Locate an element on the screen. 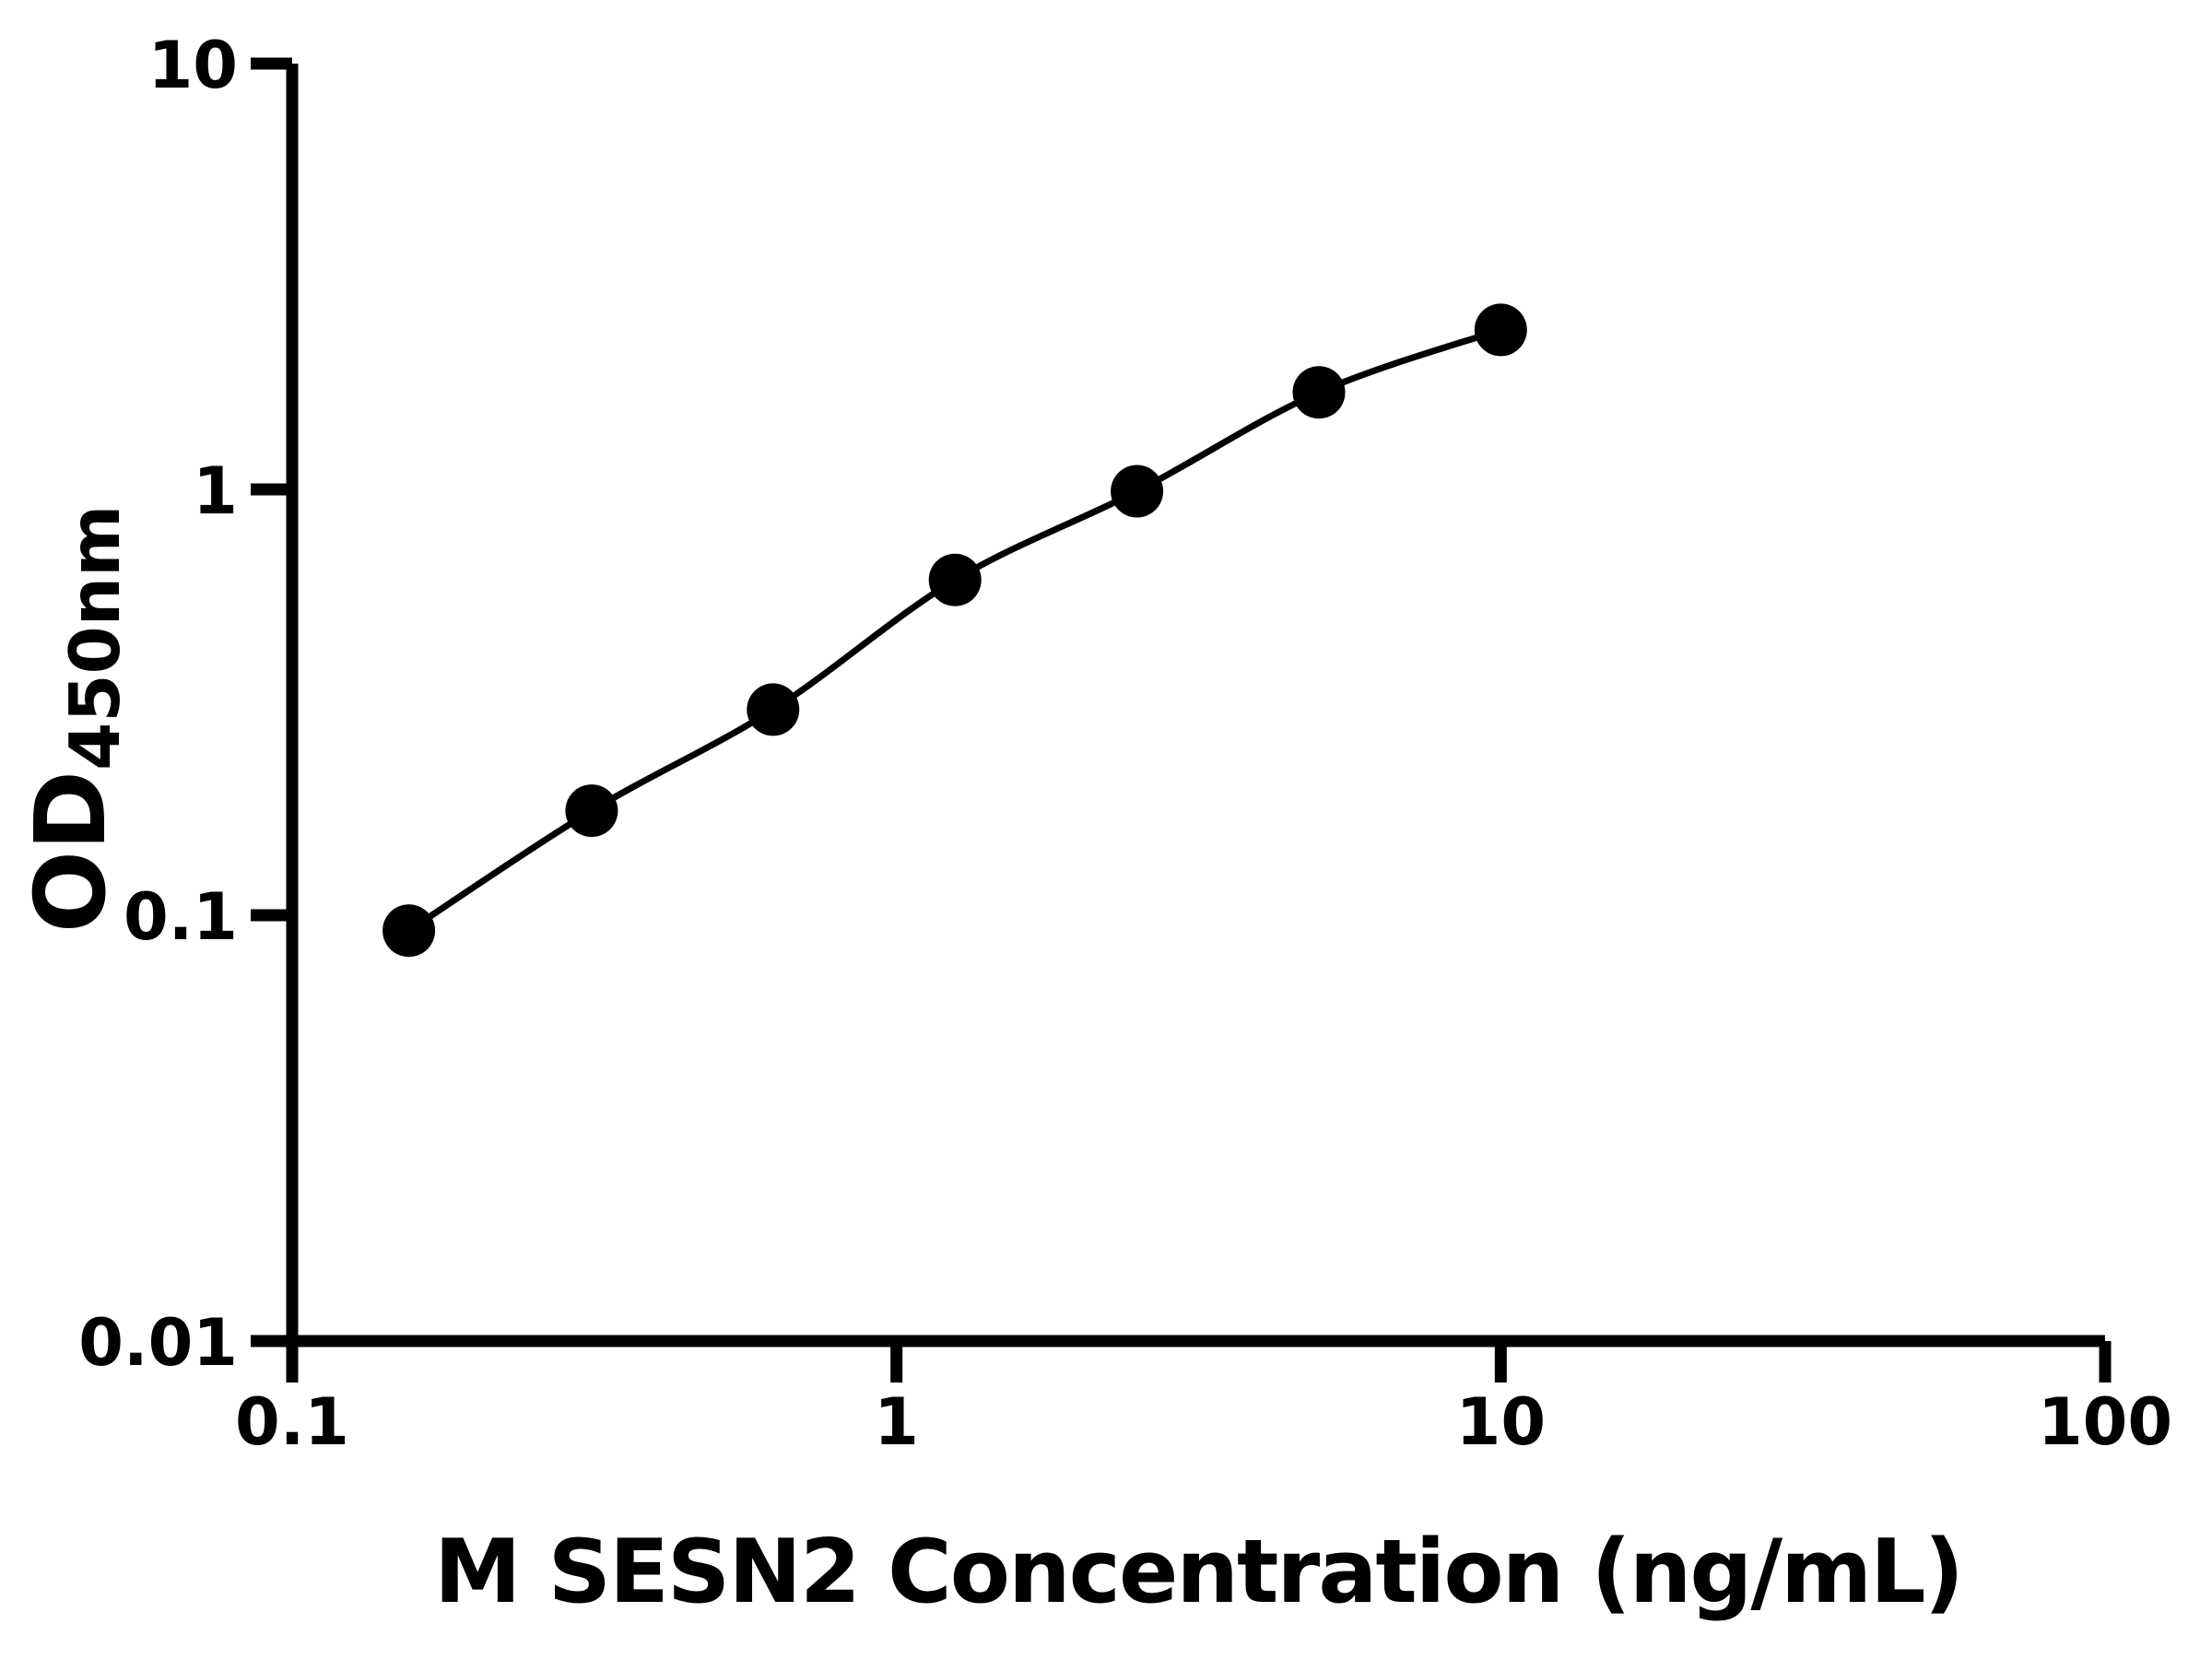  y-axis-title-main: OD is located at coordinates (71, 852).